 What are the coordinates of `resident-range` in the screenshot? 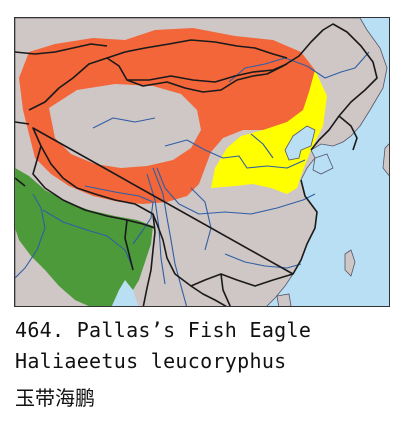 It's located at (84, 237).